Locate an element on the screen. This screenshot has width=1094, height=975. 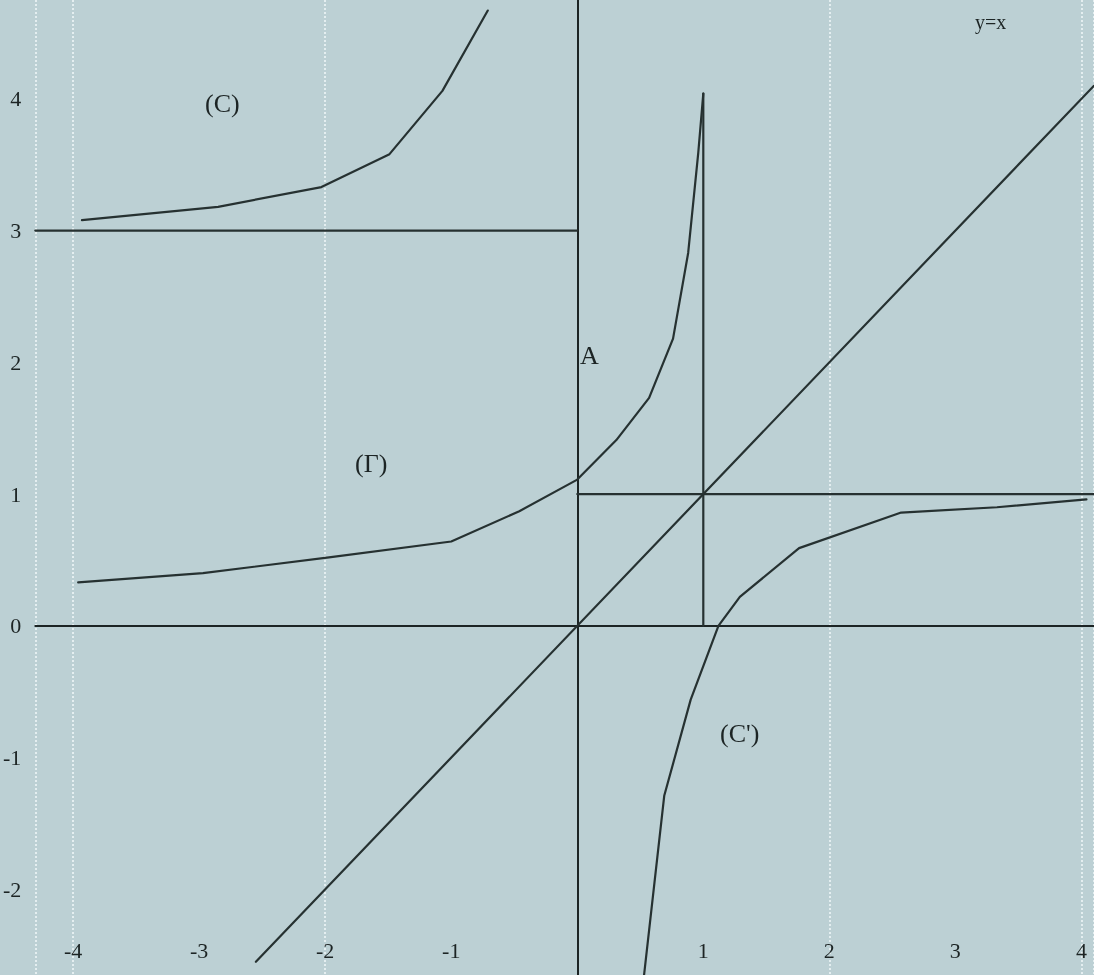
annotation: y=x is located at coordinates (991, 22).